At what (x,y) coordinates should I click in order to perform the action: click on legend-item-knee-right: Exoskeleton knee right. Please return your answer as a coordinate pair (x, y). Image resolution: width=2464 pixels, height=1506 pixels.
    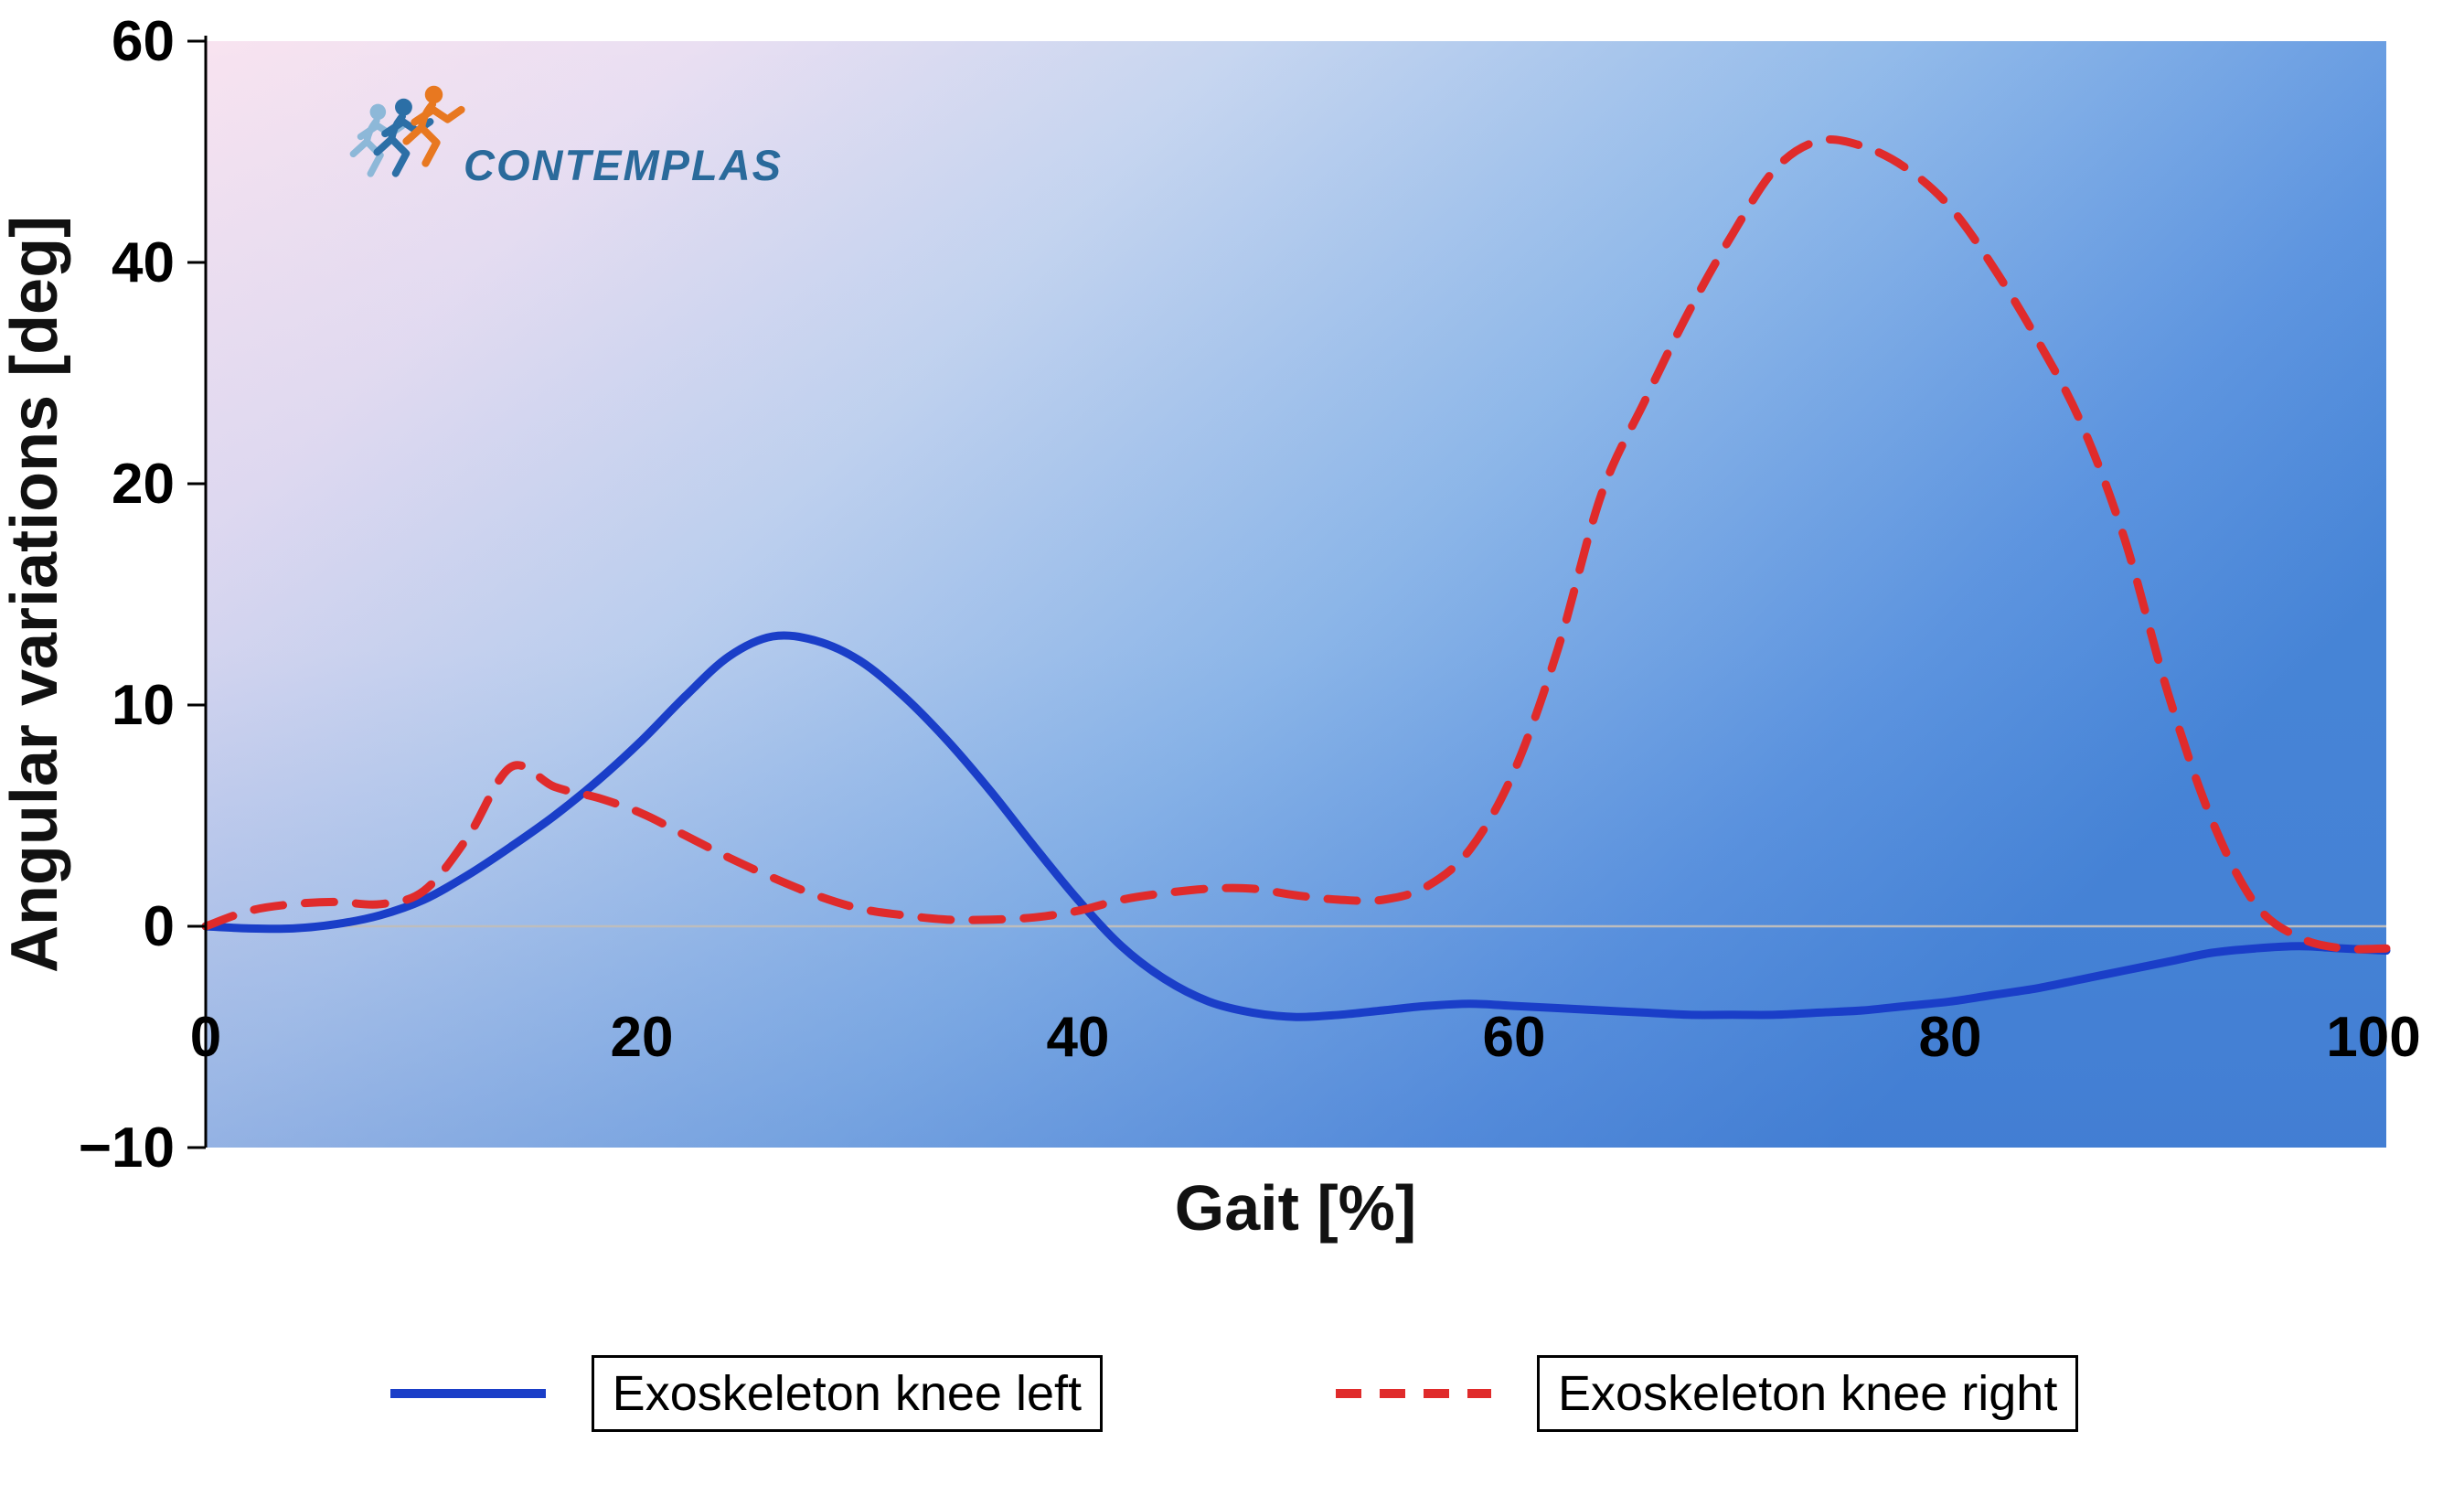
    Looking at the image, I should click on (1705, 1393).